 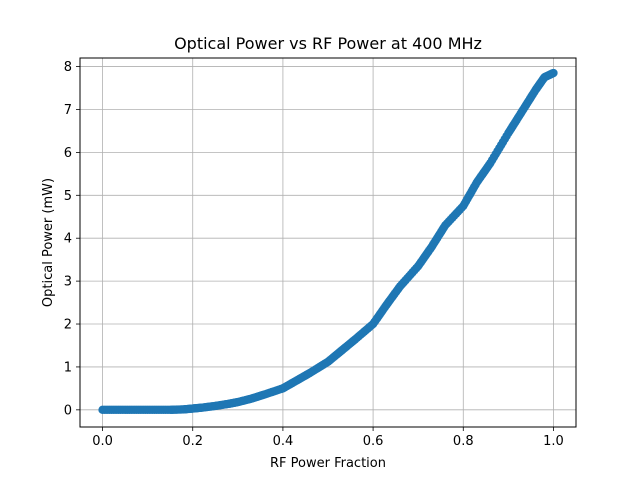 I want to click on y-tick-label: 8, so click(x=68, y=67).